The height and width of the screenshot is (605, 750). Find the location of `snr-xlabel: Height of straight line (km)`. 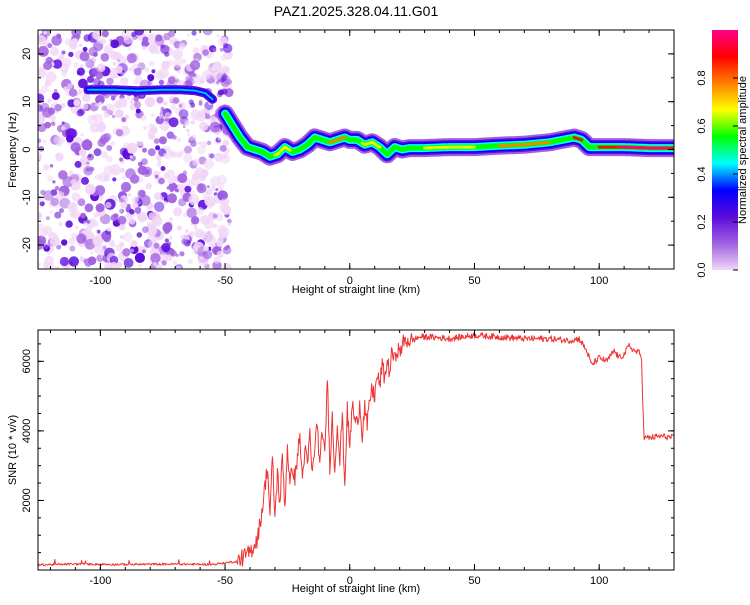

snr-xlabel: Height of straight line (km) is located at coordinates (356, 589).